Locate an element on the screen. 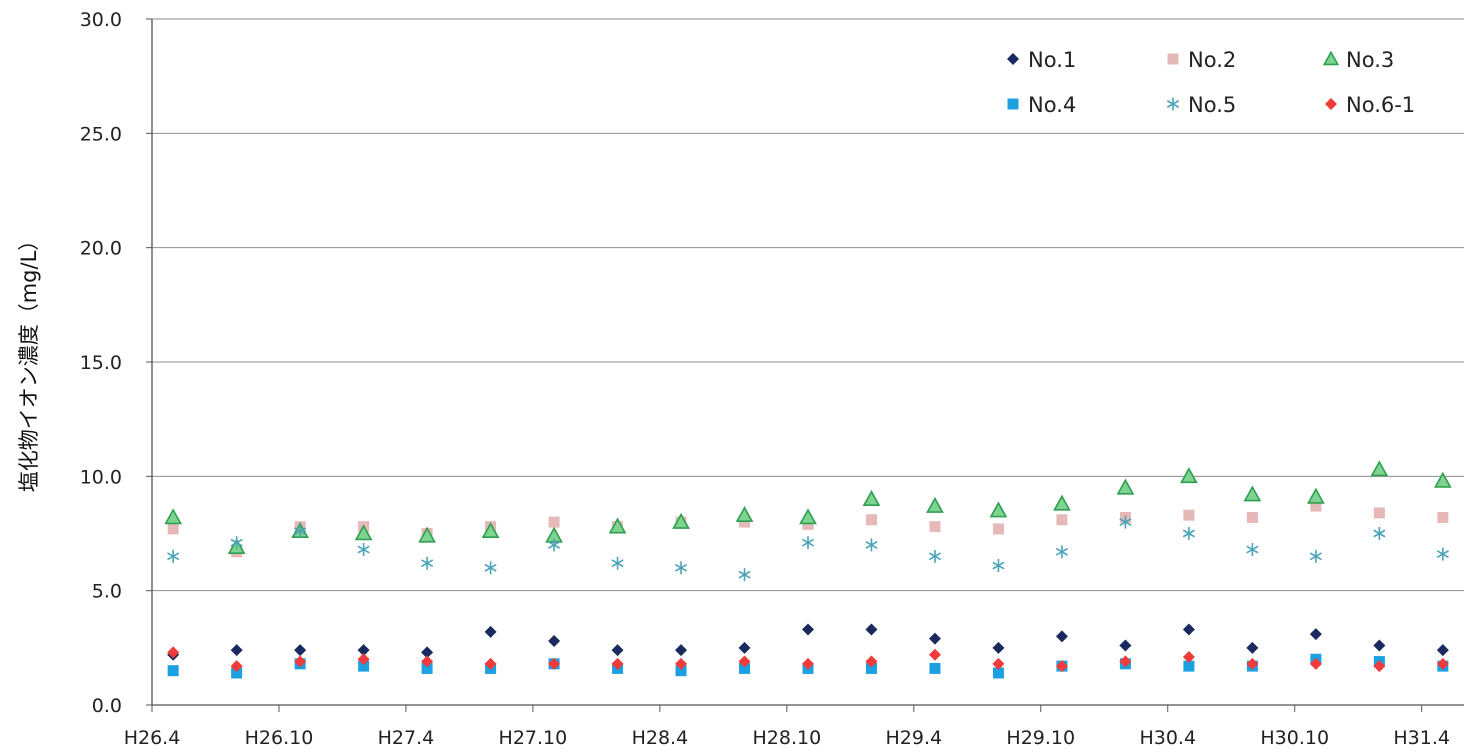 The width and height of the screenshot is (1466, 753). x-tick-label: H27.10 is located at coordinates (533, 738).